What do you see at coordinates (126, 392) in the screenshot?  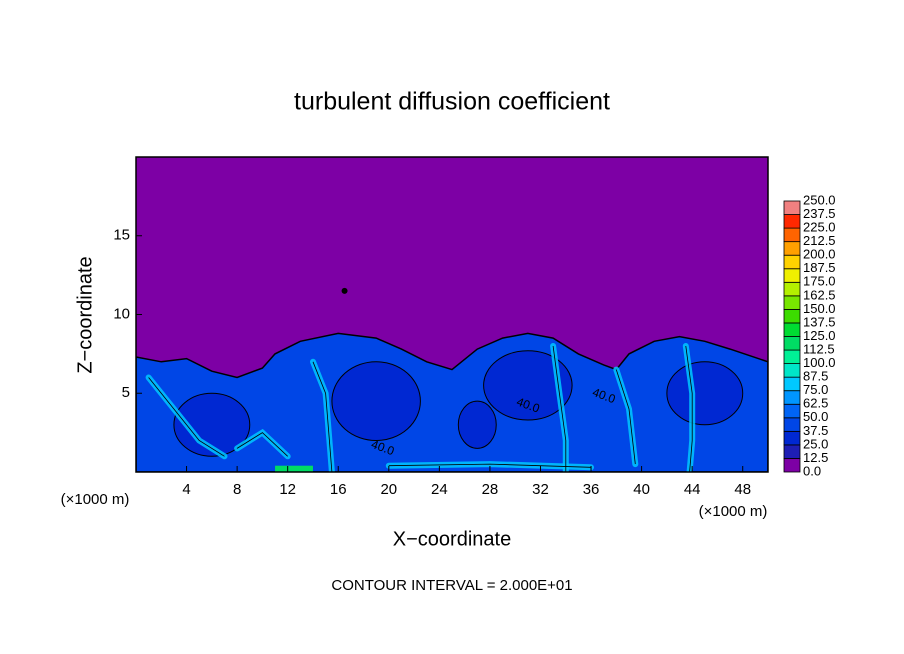 I see `y-tick-label: 5` at bounding box center [126, 392].